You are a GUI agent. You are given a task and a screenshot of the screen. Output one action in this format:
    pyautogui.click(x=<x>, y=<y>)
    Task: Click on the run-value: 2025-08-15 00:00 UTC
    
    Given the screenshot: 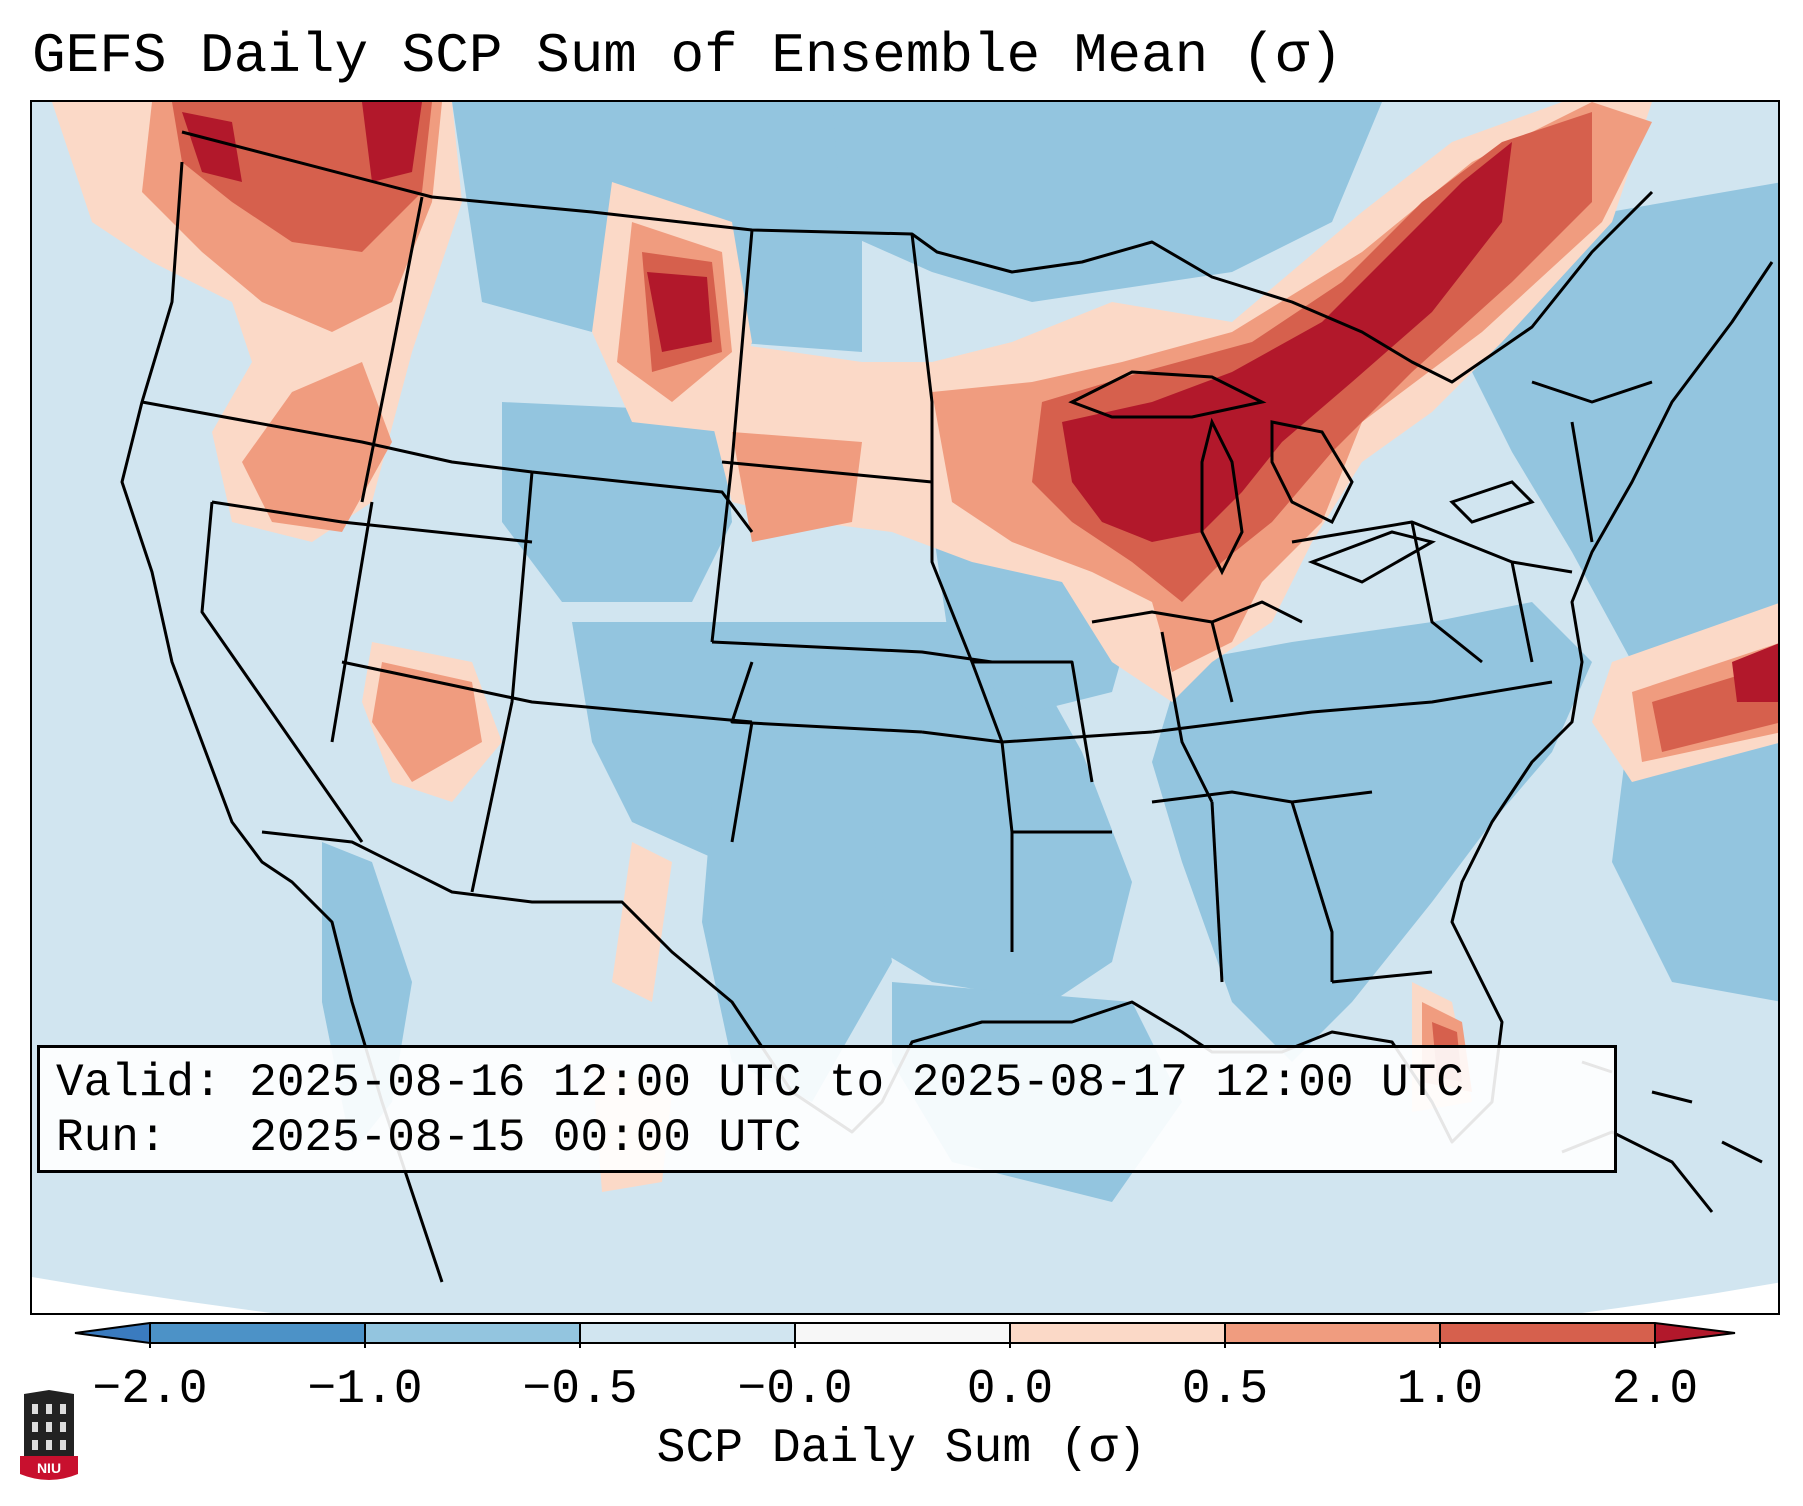 What is the action you would take?
    pyautogui.click(x=525, y=1138)
    